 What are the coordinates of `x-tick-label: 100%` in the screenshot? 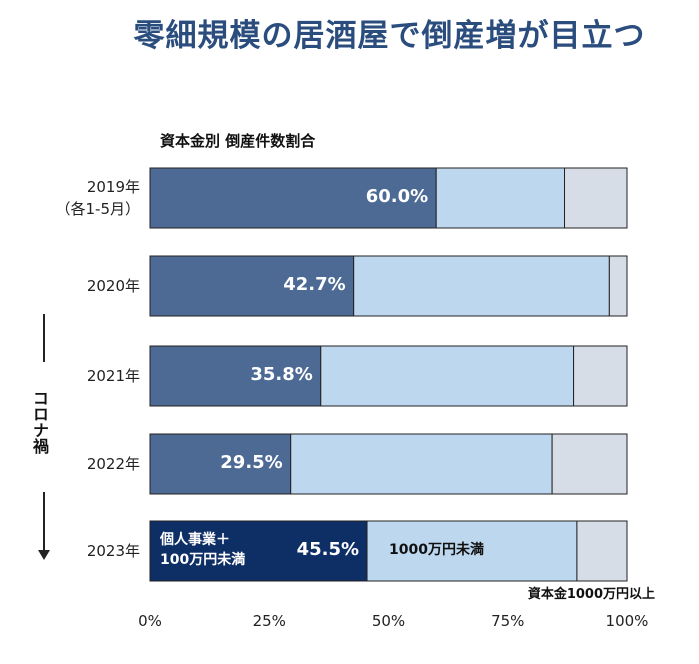 It's located at (627, 621).